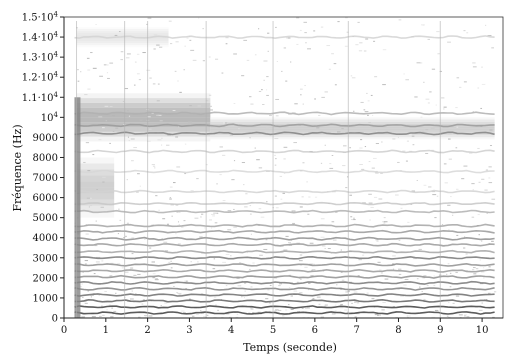 The height and width of the screenshot is (354, 507). What do you see at coordinates (56, 75) in the screenshot?
I see `y-tick-label-exponent: 4` at bounding box center [56, 75].